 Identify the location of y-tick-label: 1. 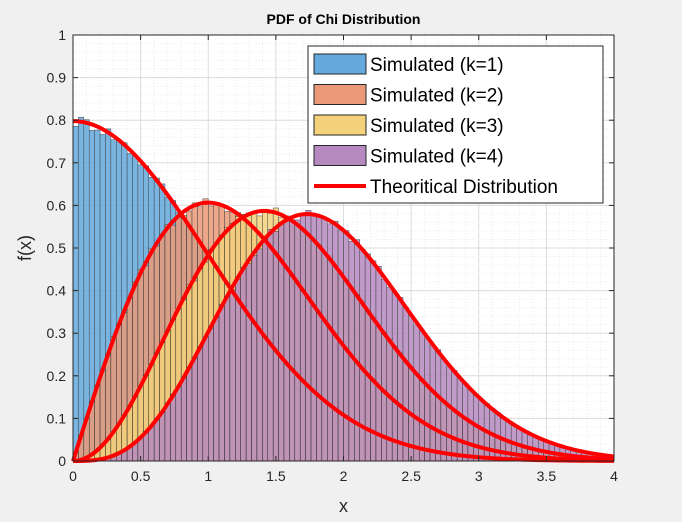
(62, 35).